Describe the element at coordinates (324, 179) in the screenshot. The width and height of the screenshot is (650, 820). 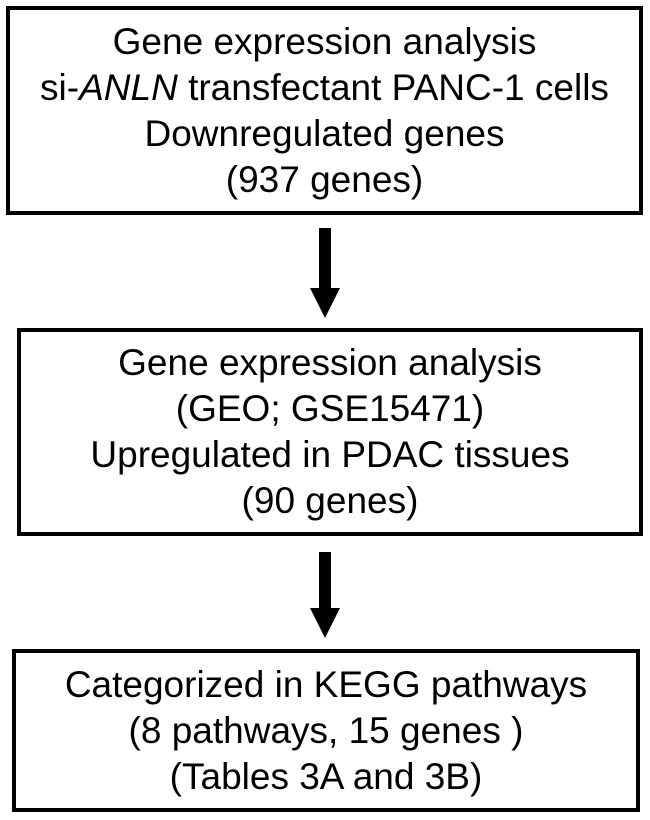
I see `step-1-line-4: (937 genes)` at that location.